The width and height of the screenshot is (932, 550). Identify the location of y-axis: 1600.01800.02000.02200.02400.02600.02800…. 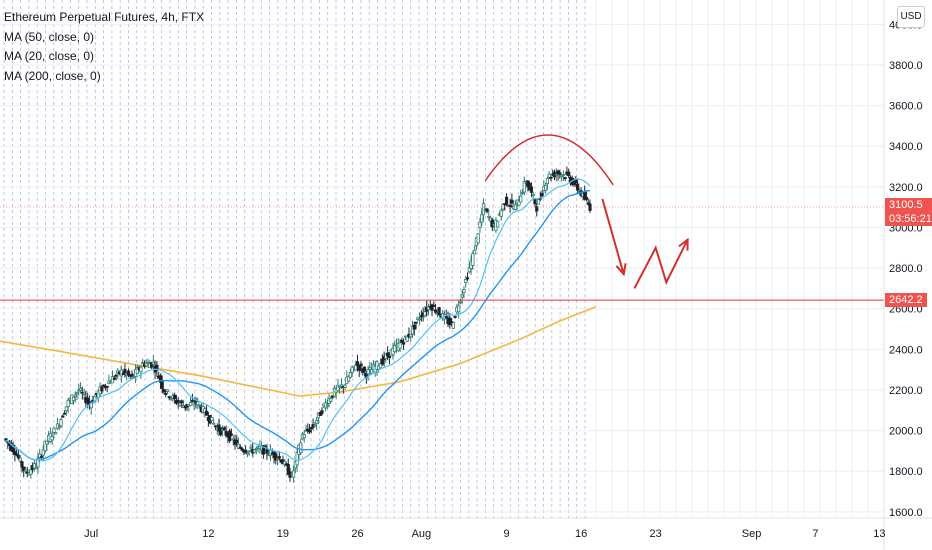
(906, 269).